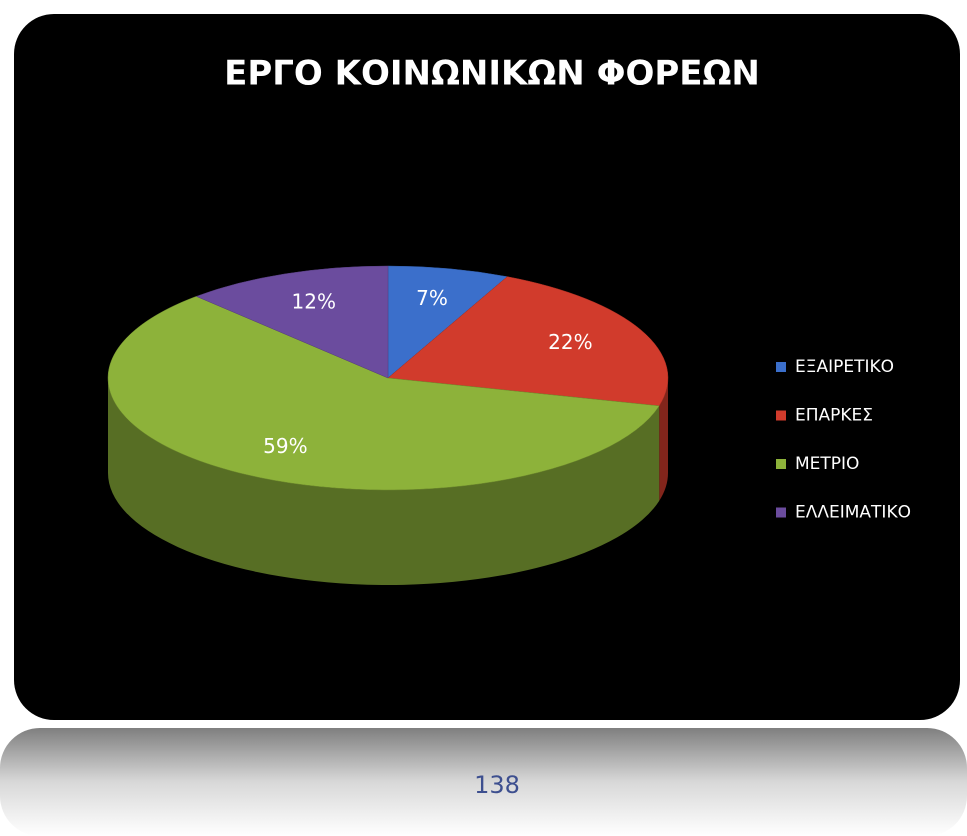 The image size is (967, 836). What do you see at coordinates (432, 298) in the screenshot?
I see `data-label: 7%` at bounding box center [432, 298].